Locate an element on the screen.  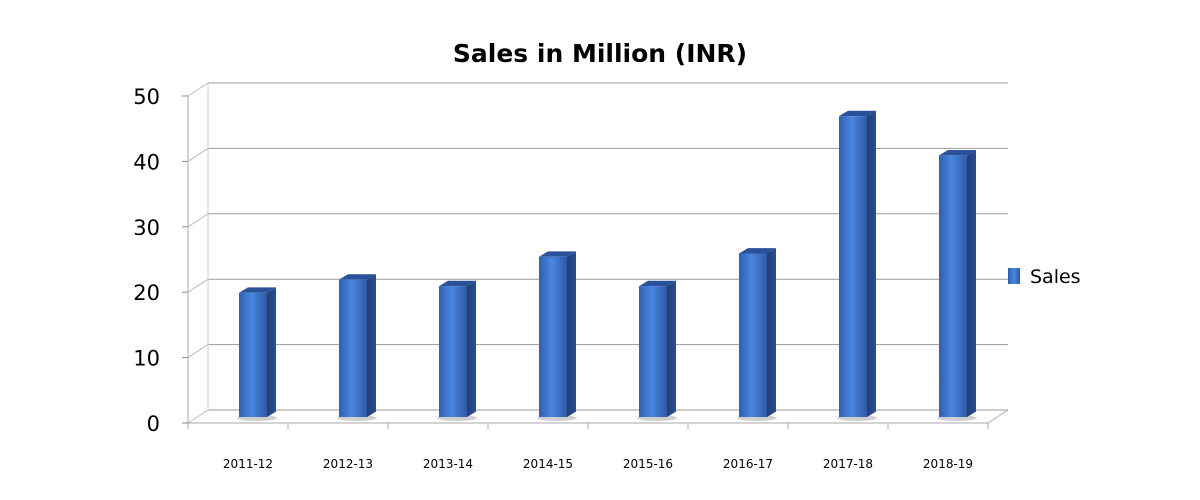
ytick-label-4: 40 is located at coordinates (146, 162).